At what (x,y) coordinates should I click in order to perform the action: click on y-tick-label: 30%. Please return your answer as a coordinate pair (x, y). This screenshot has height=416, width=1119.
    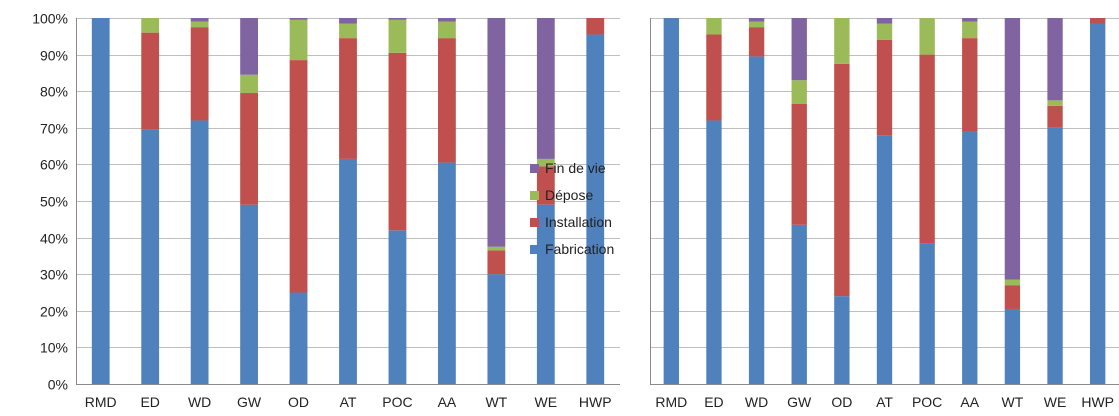
    Looking at the image, I should click on (54, 275).